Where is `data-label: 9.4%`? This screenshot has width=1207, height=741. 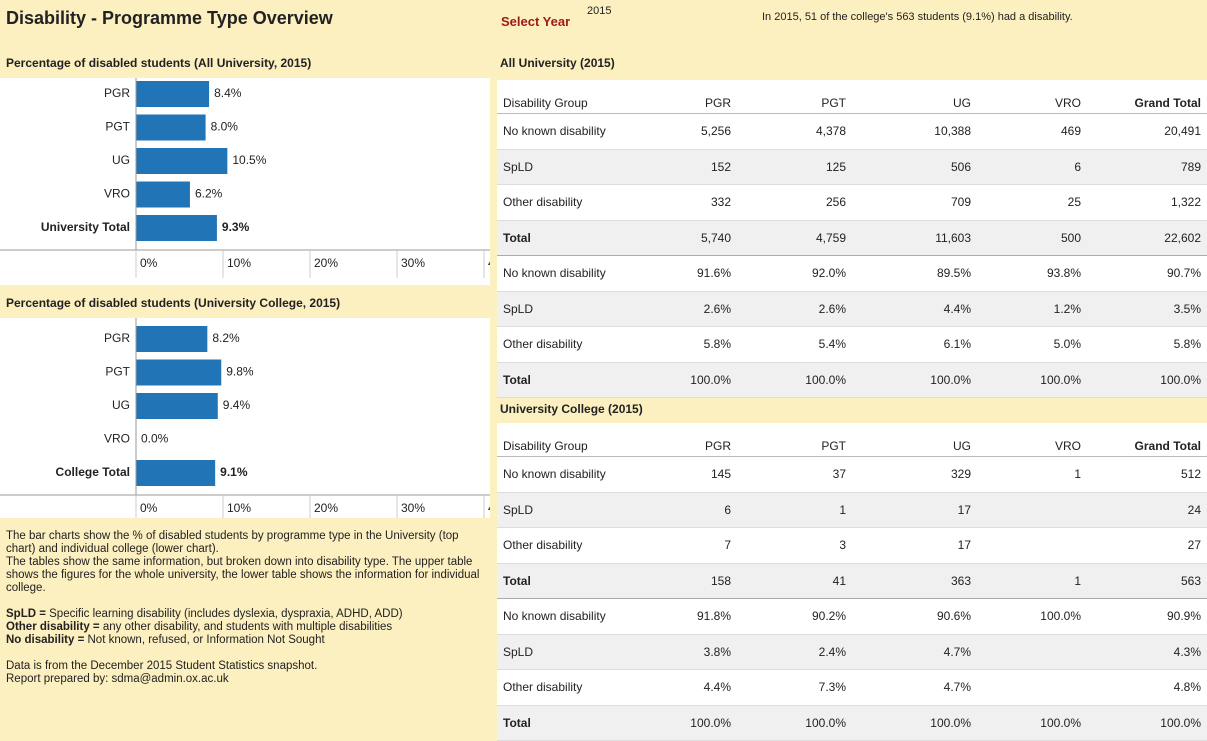 data-label: 9.4% is located at coordinates (237, 405).